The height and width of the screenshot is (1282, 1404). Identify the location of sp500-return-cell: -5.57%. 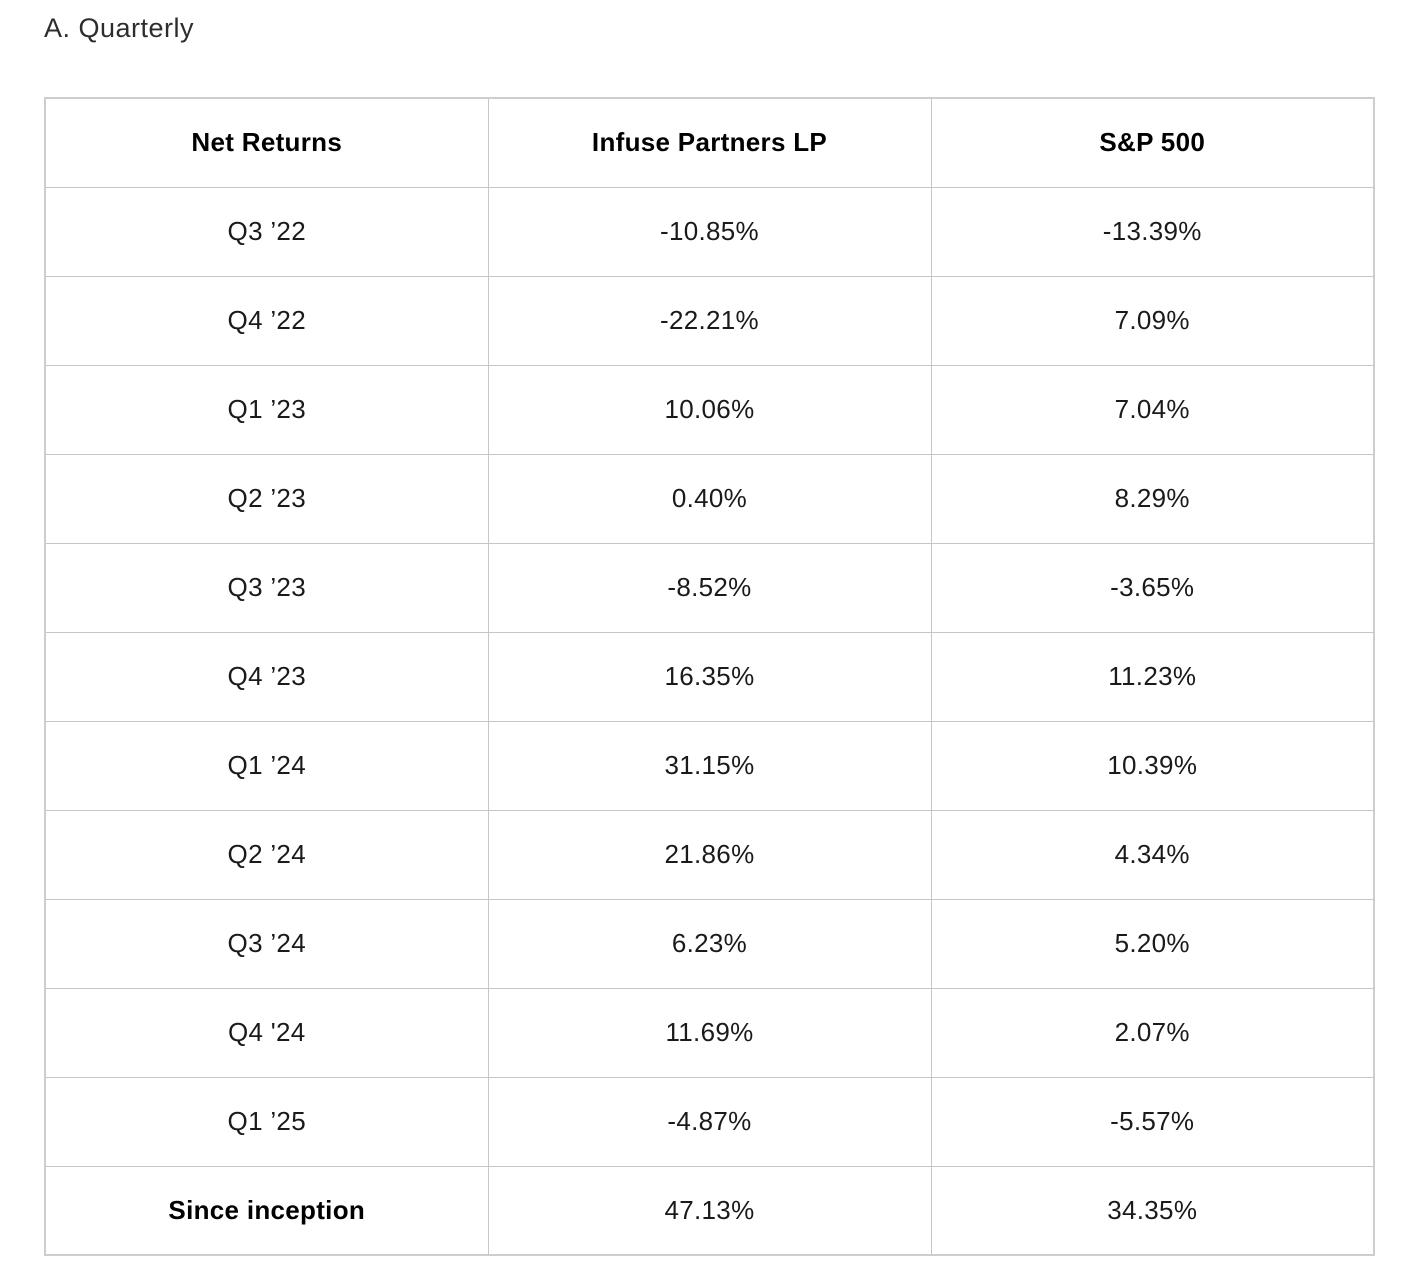
(1152, 1121).